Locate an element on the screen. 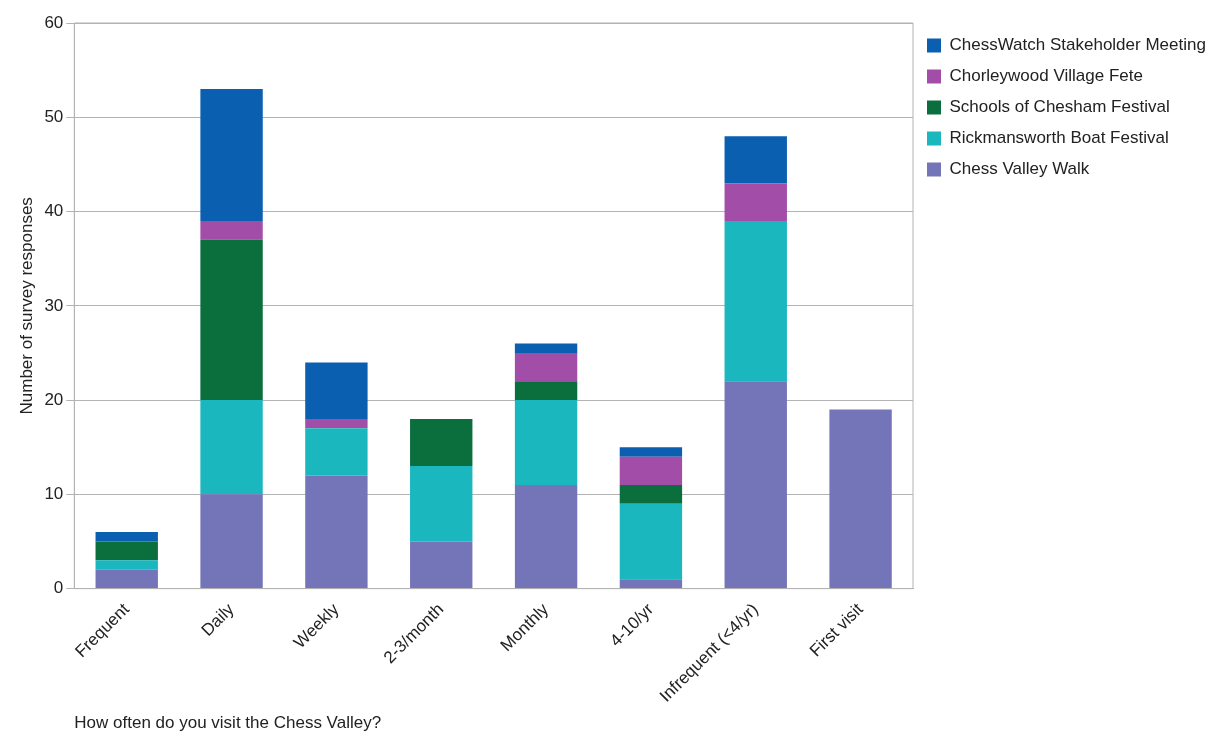 Image resolution: width=1227 pixels, height=751 pixels. legend-label: Chess Valley Walk is located at coordinates (1019, 169).